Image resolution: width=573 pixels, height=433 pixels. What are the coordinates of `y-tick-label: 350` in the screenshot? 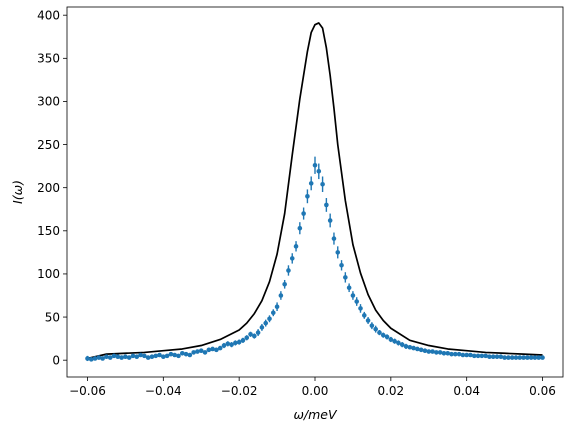 It's located at (48, 59).